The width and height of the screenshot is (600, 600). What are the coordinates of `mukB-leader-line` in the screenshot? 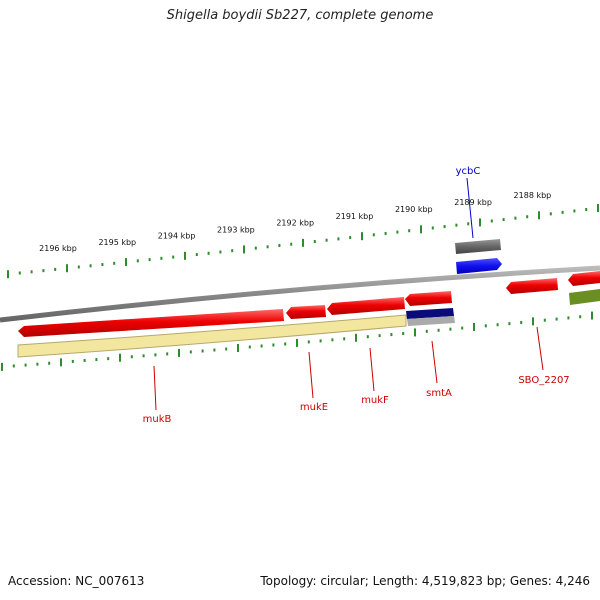 It's located at (155, 388).